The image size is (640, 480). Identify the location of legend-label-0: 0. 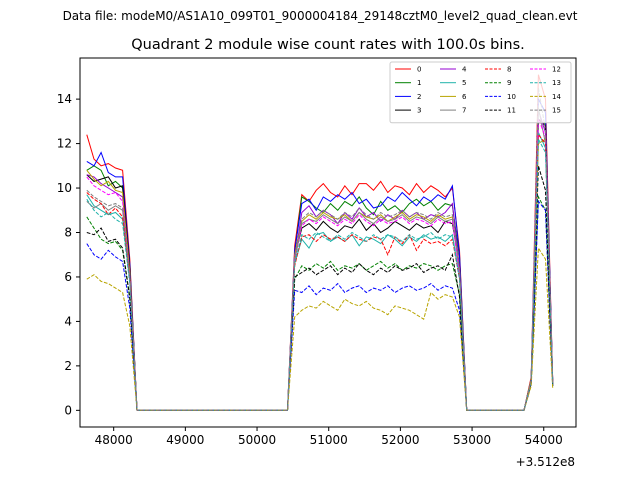
(419, 70).